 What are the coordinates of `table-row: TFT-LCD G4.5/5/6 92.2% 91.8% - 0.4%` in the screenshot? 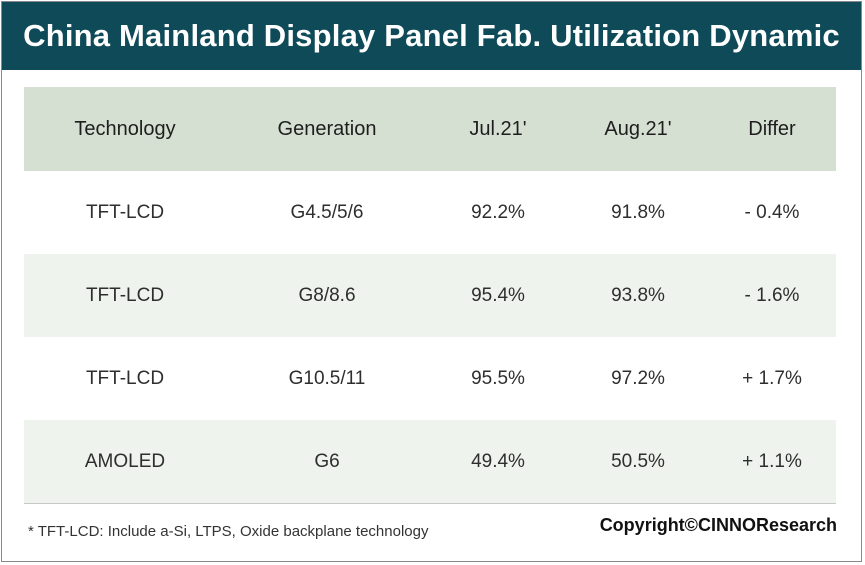 It's located at (430, 212).